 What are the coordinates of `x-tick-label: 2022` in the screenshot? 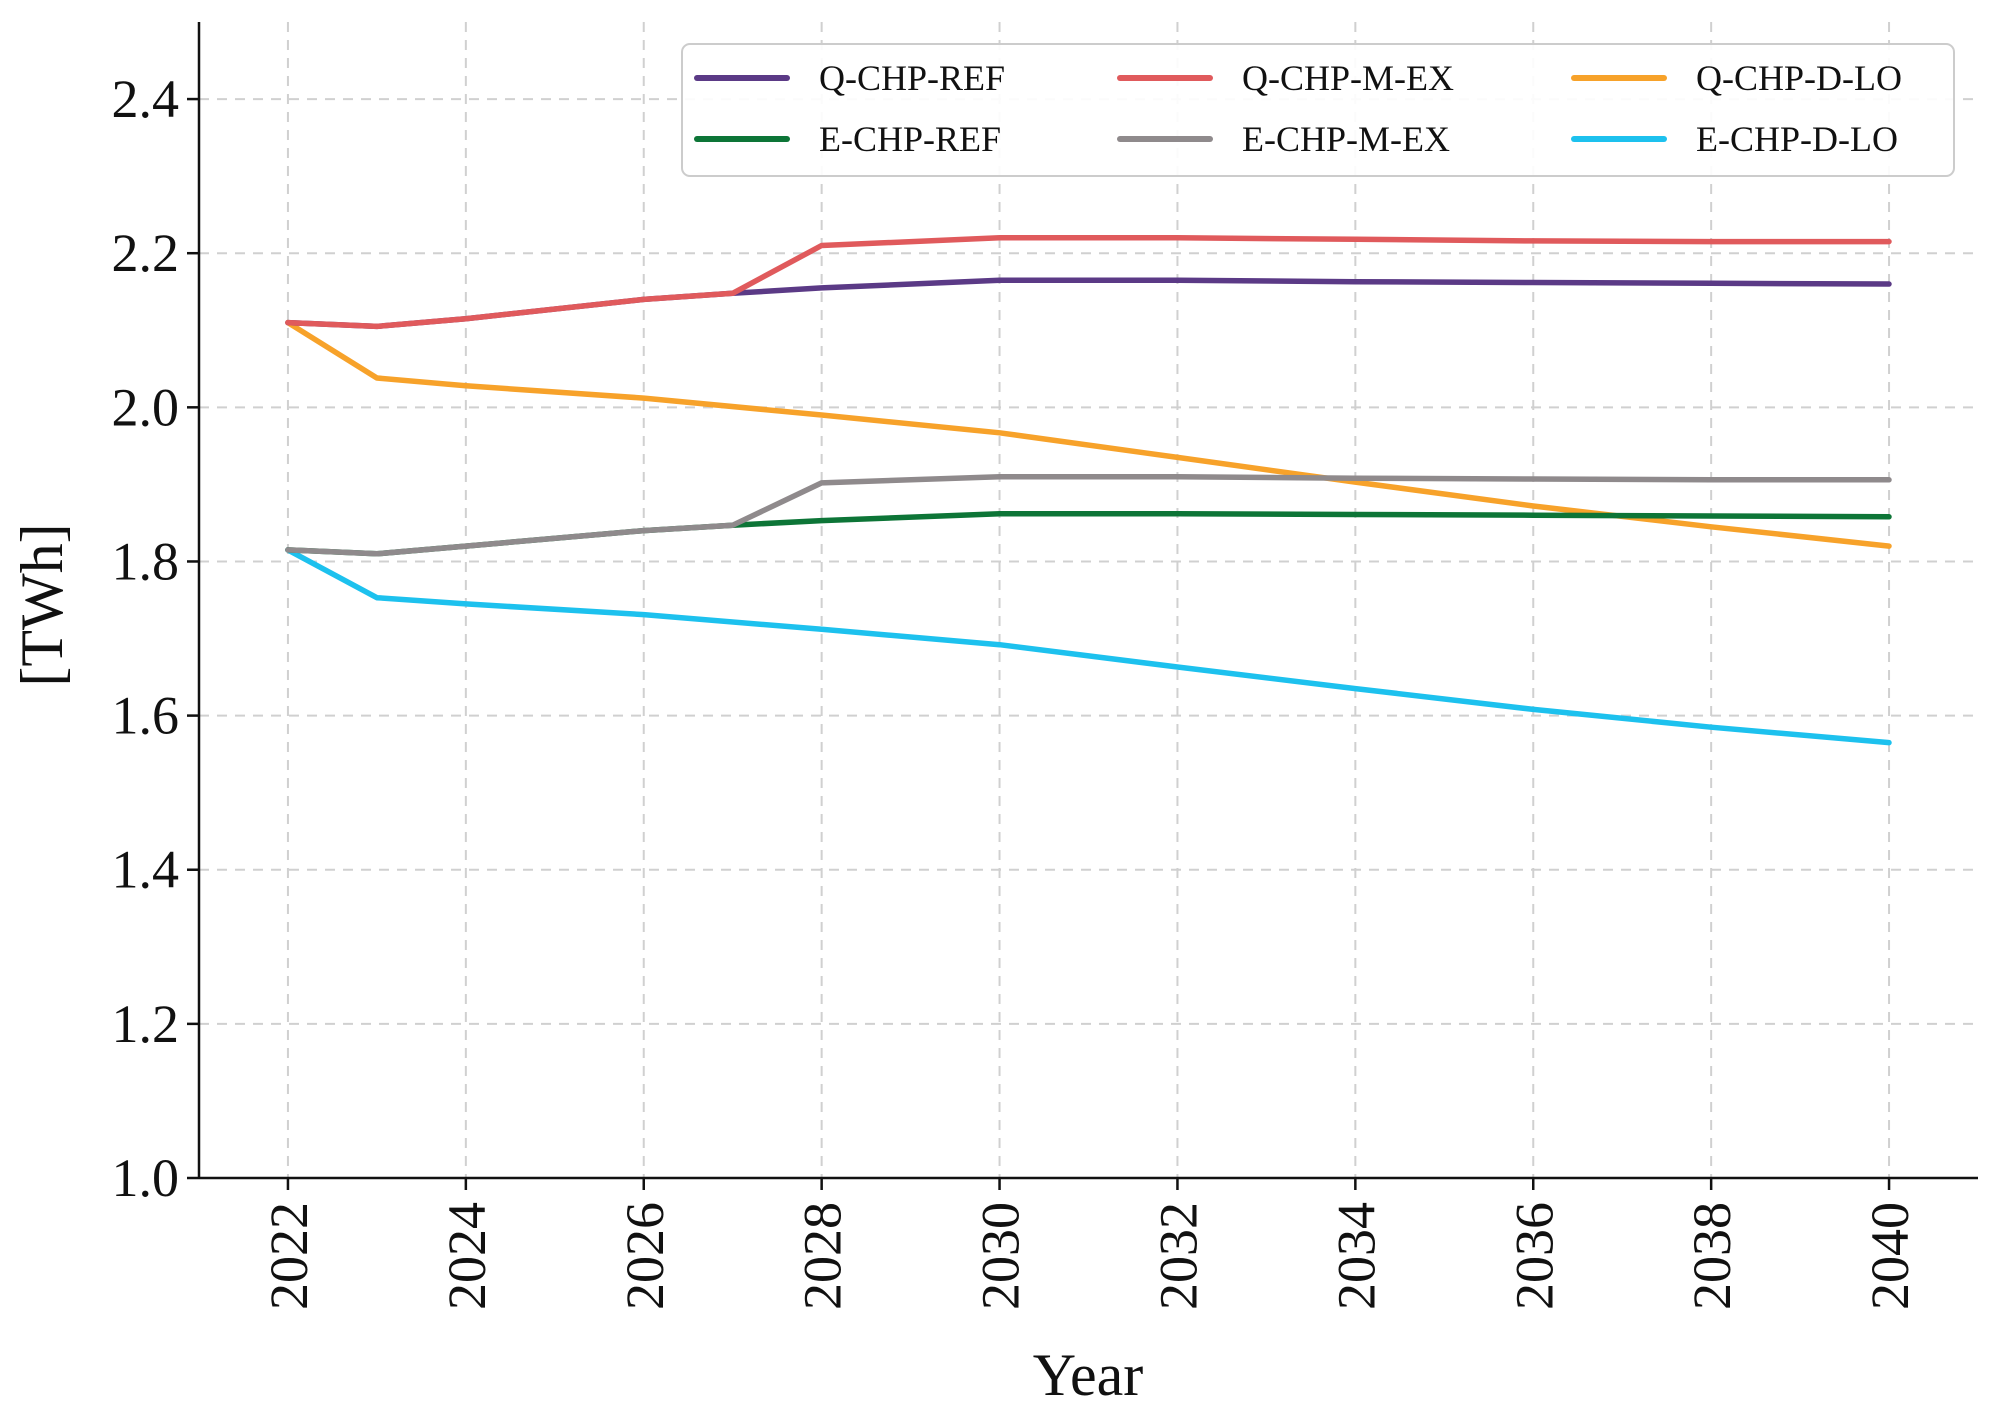 It's located at (289, 1256).